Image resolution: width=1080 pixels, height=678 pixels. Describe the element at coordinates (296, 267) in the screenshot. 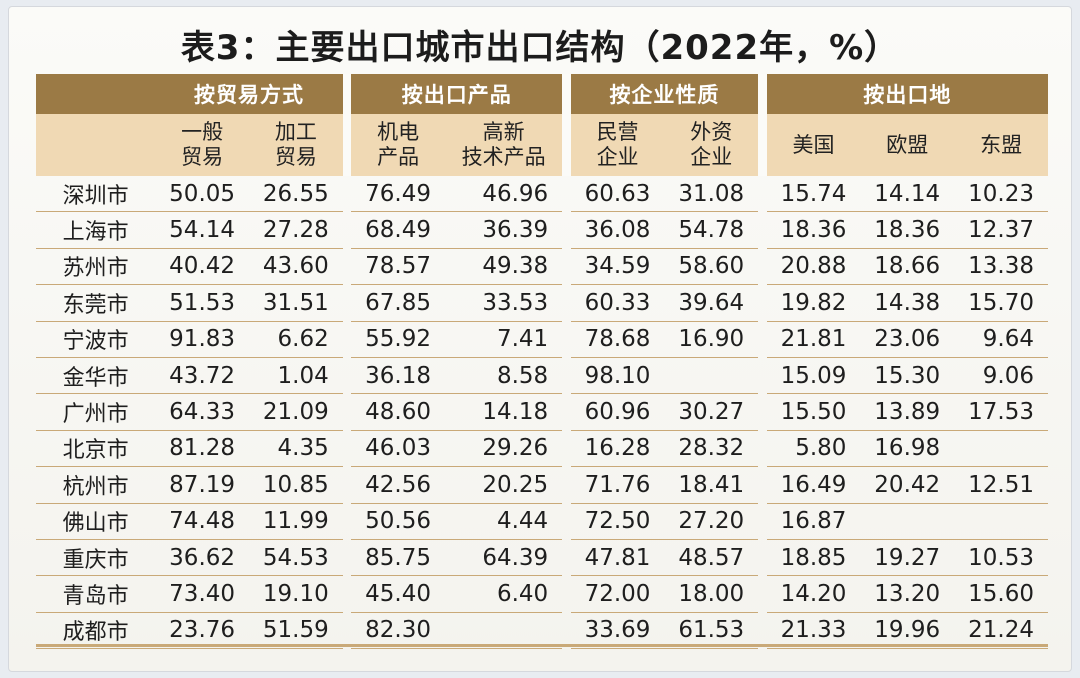

I see `value-cell: 43.60` at that location.